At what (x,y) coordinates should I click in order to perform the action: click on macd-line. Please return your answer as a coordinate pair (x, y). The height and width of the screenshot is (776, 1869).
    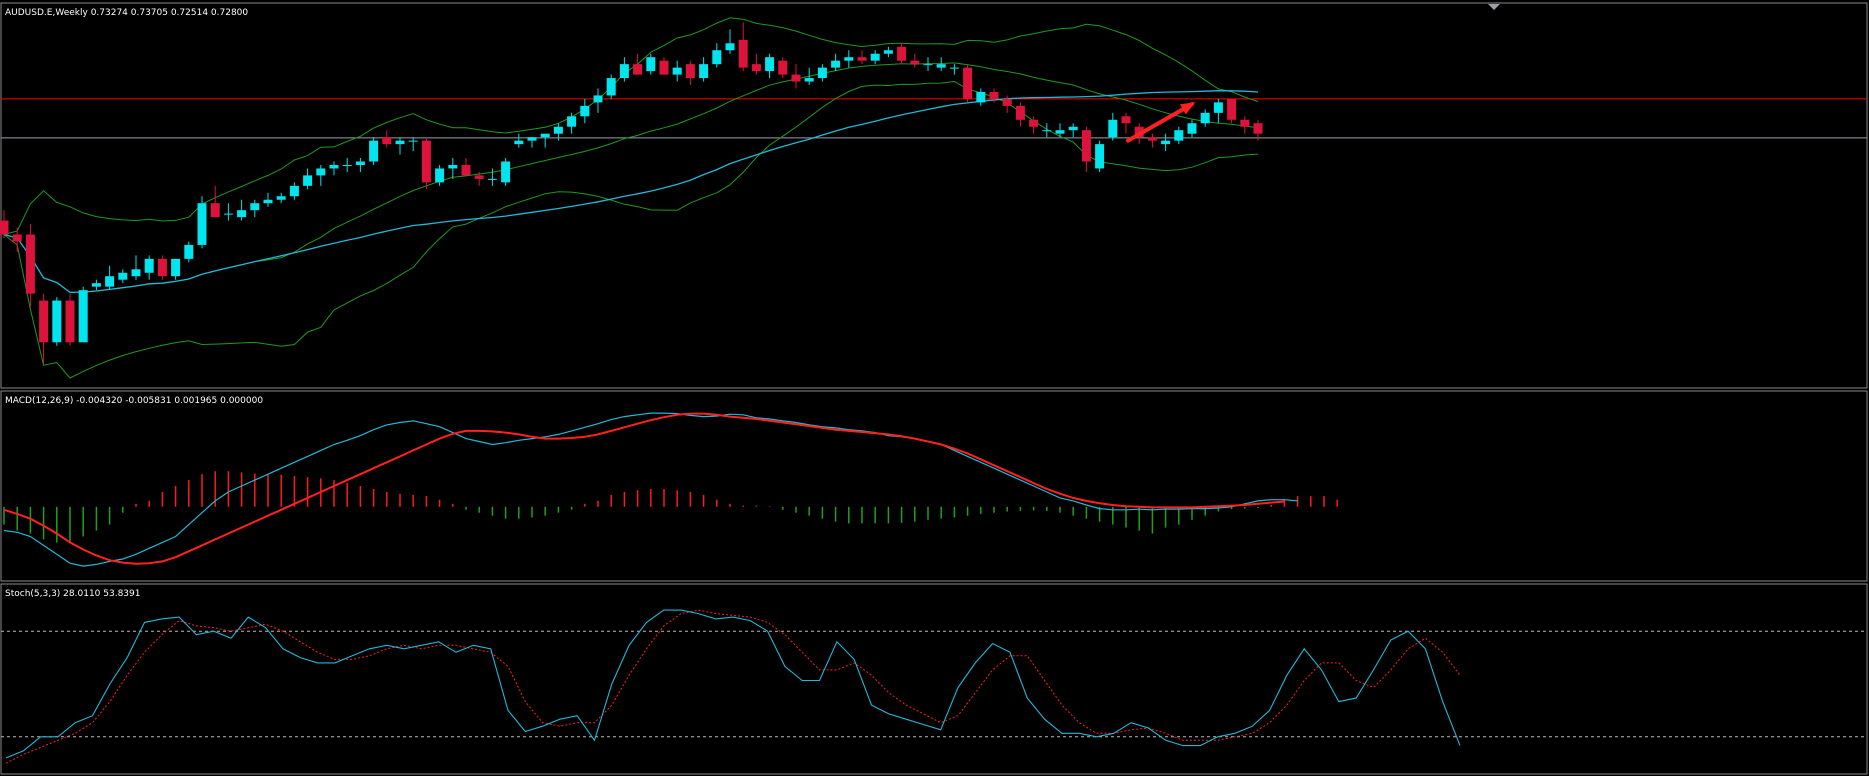
    Looking at the image, I should click on (650, 489).